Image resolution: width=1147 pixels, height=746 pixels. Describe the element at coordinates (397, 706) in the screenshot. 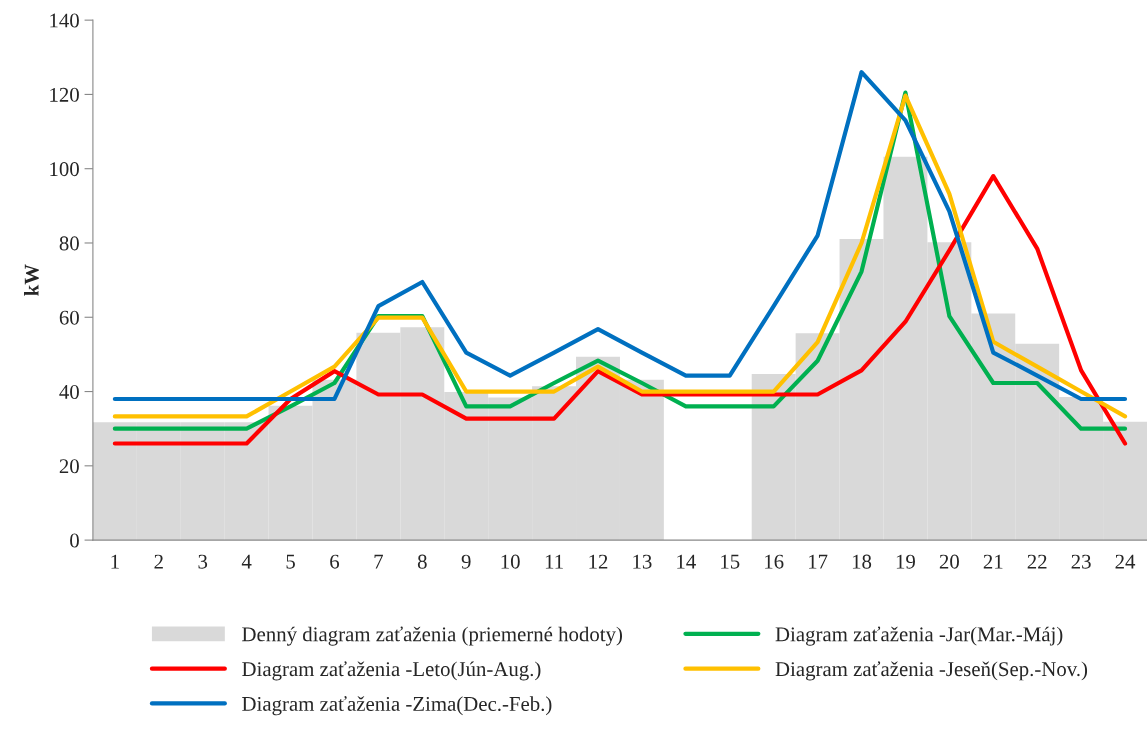

I see `legend-label: Diagram zaťaženia -Zima(Dec.-Feb.)` at that location.